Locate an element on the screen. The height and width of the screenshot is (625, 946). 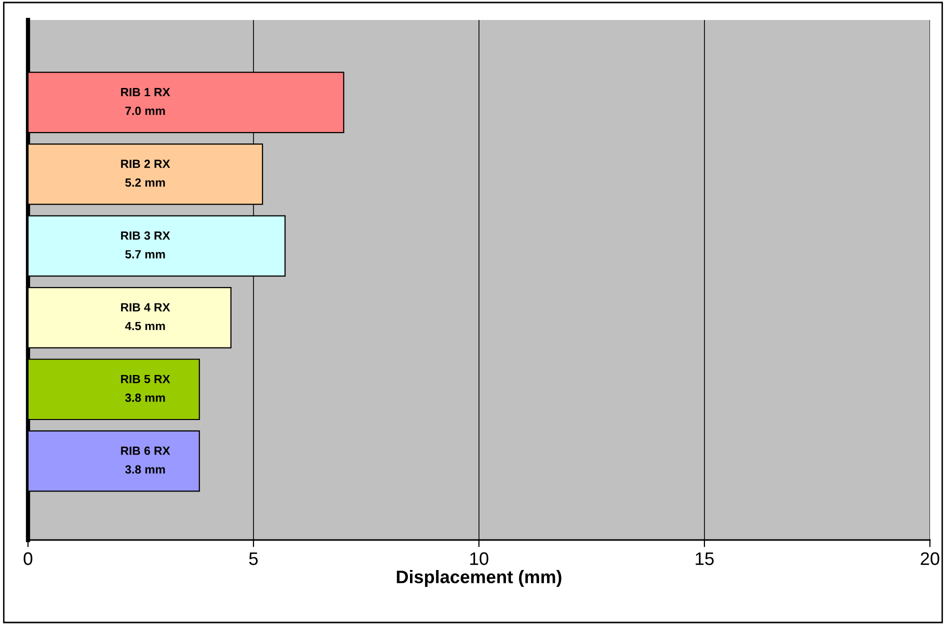
y-tick-label: RIB 4 RX is located at coordinates (145, 307).